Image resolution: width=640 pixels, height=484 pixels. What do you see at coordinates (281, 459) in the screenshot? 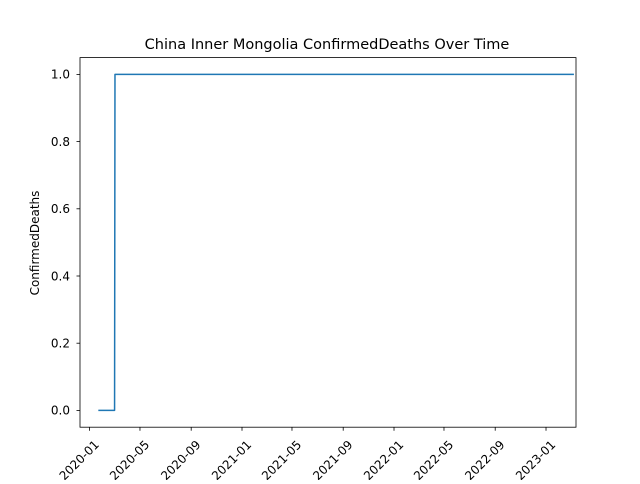
I see `x-tick-label: 2021-05` at bounding box center [281, 459].